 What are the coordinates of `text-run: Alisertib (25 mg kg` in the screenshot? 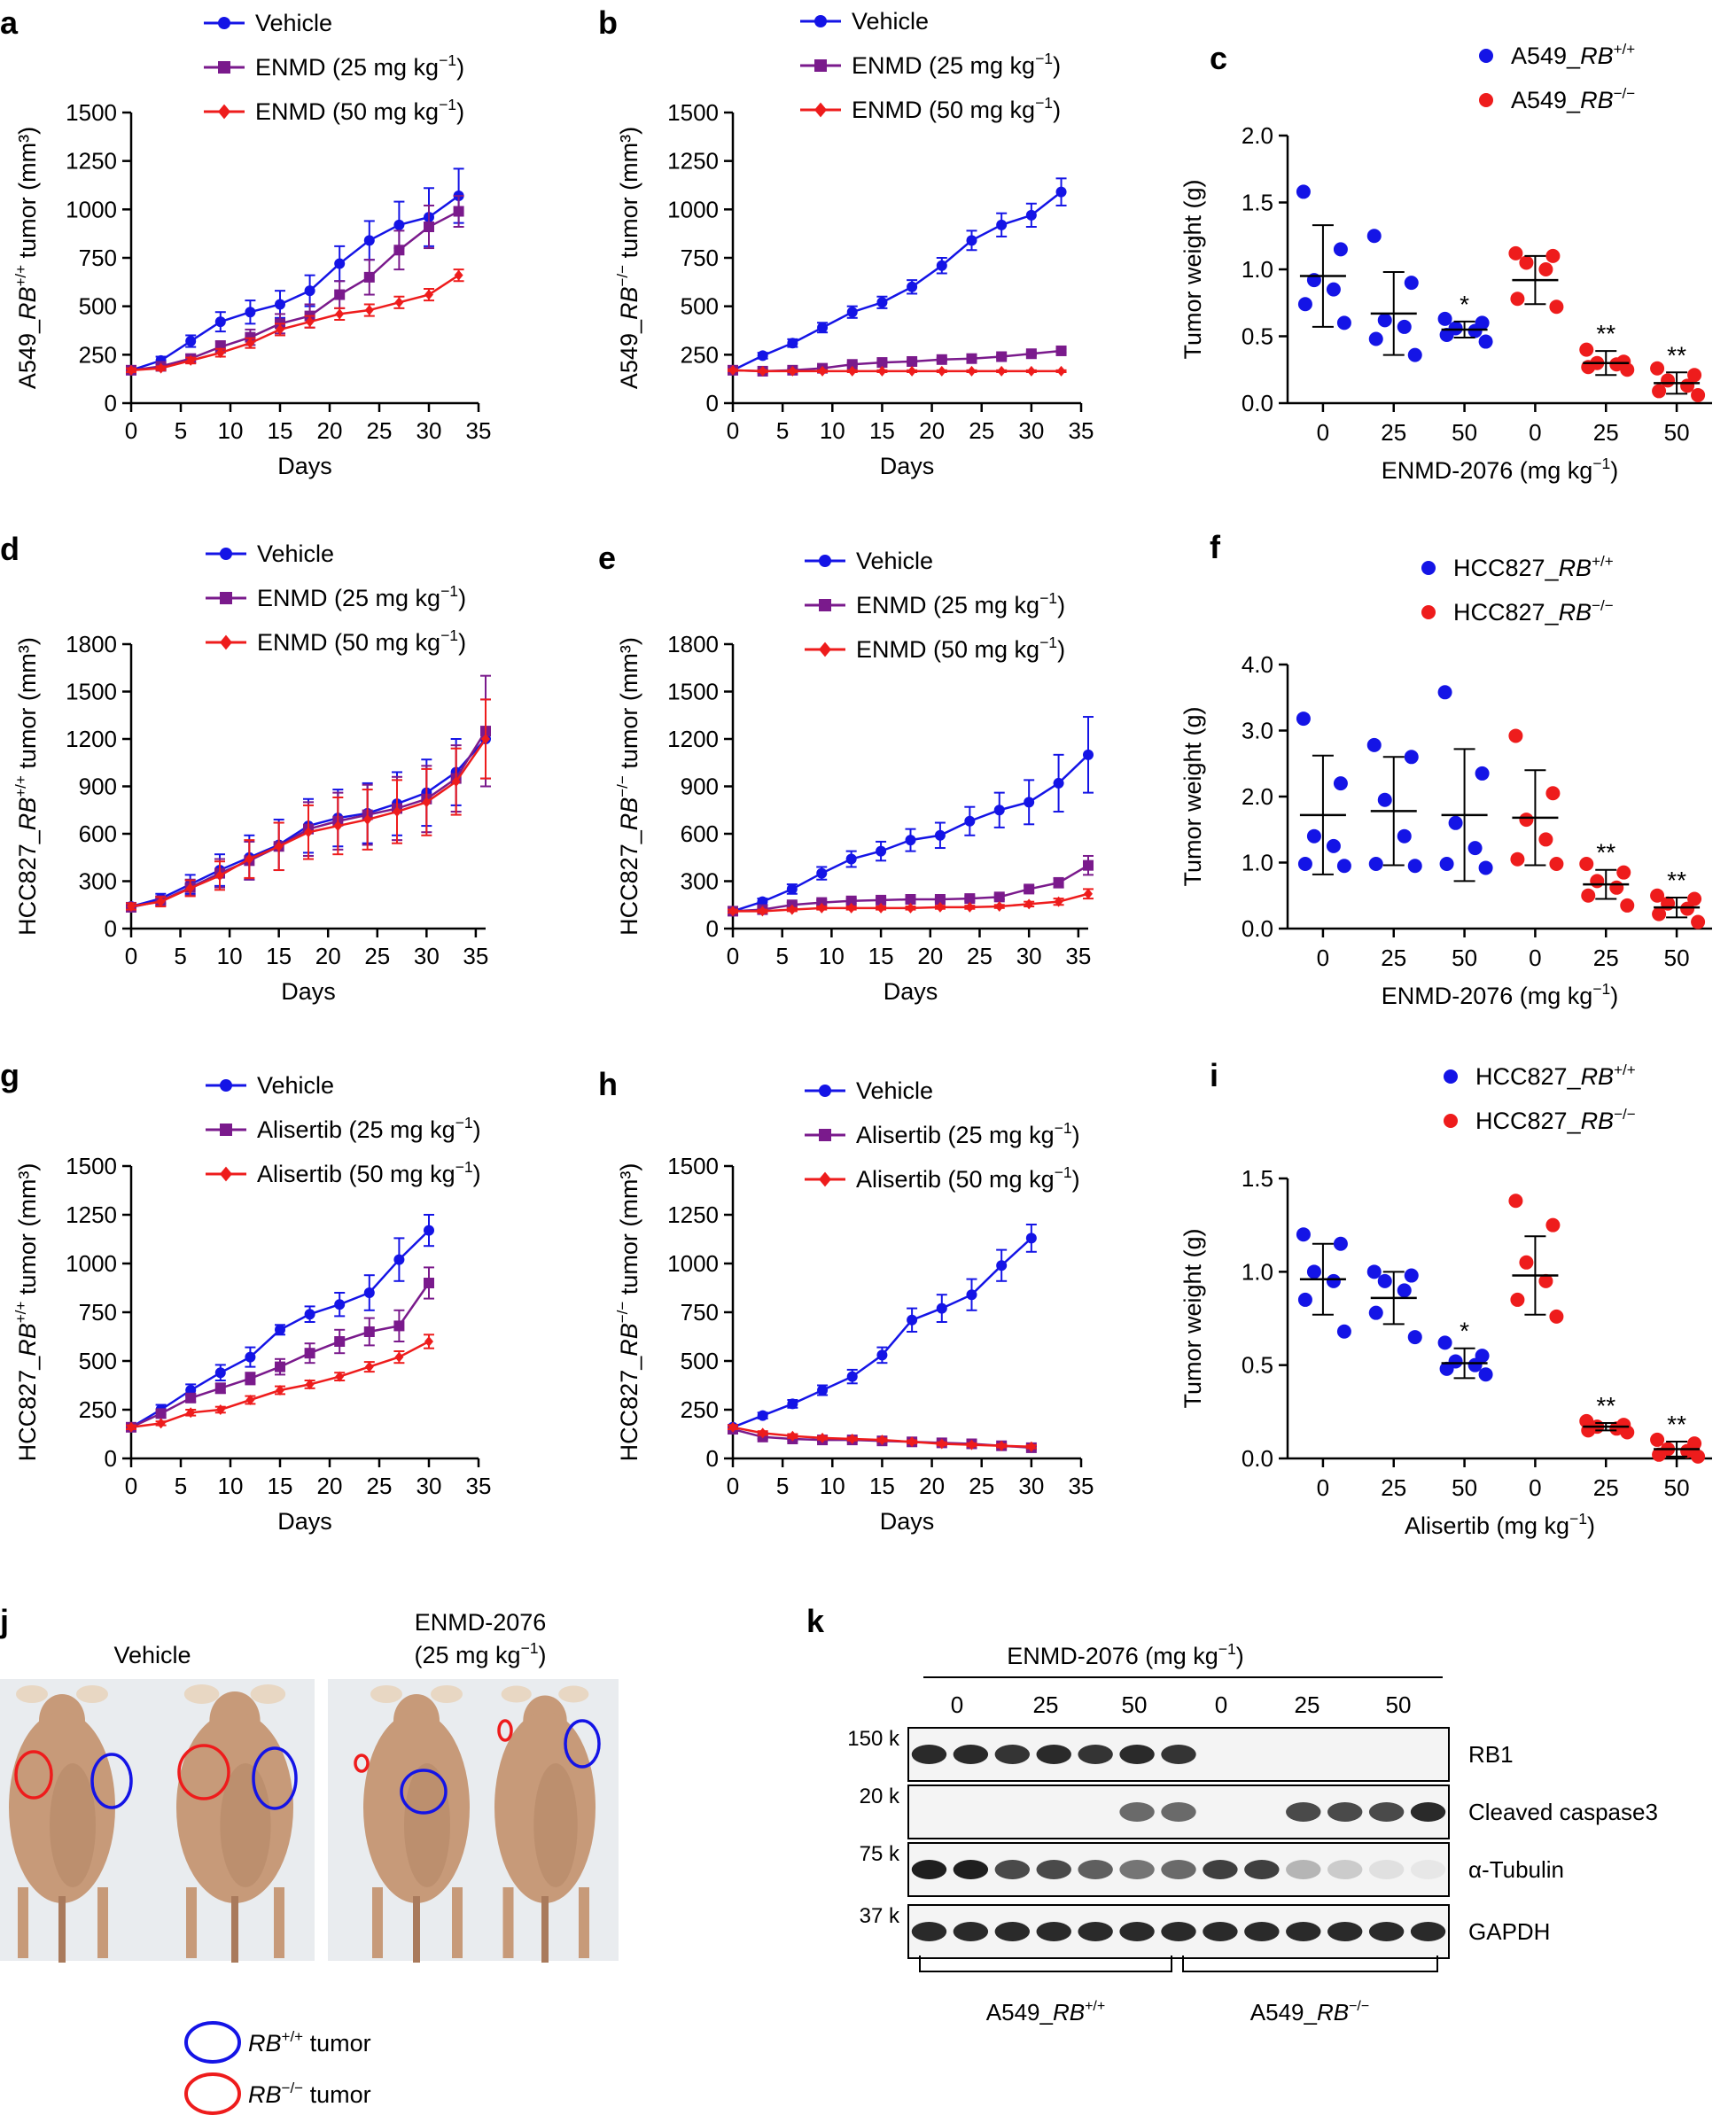 It's located at (356, 1129).